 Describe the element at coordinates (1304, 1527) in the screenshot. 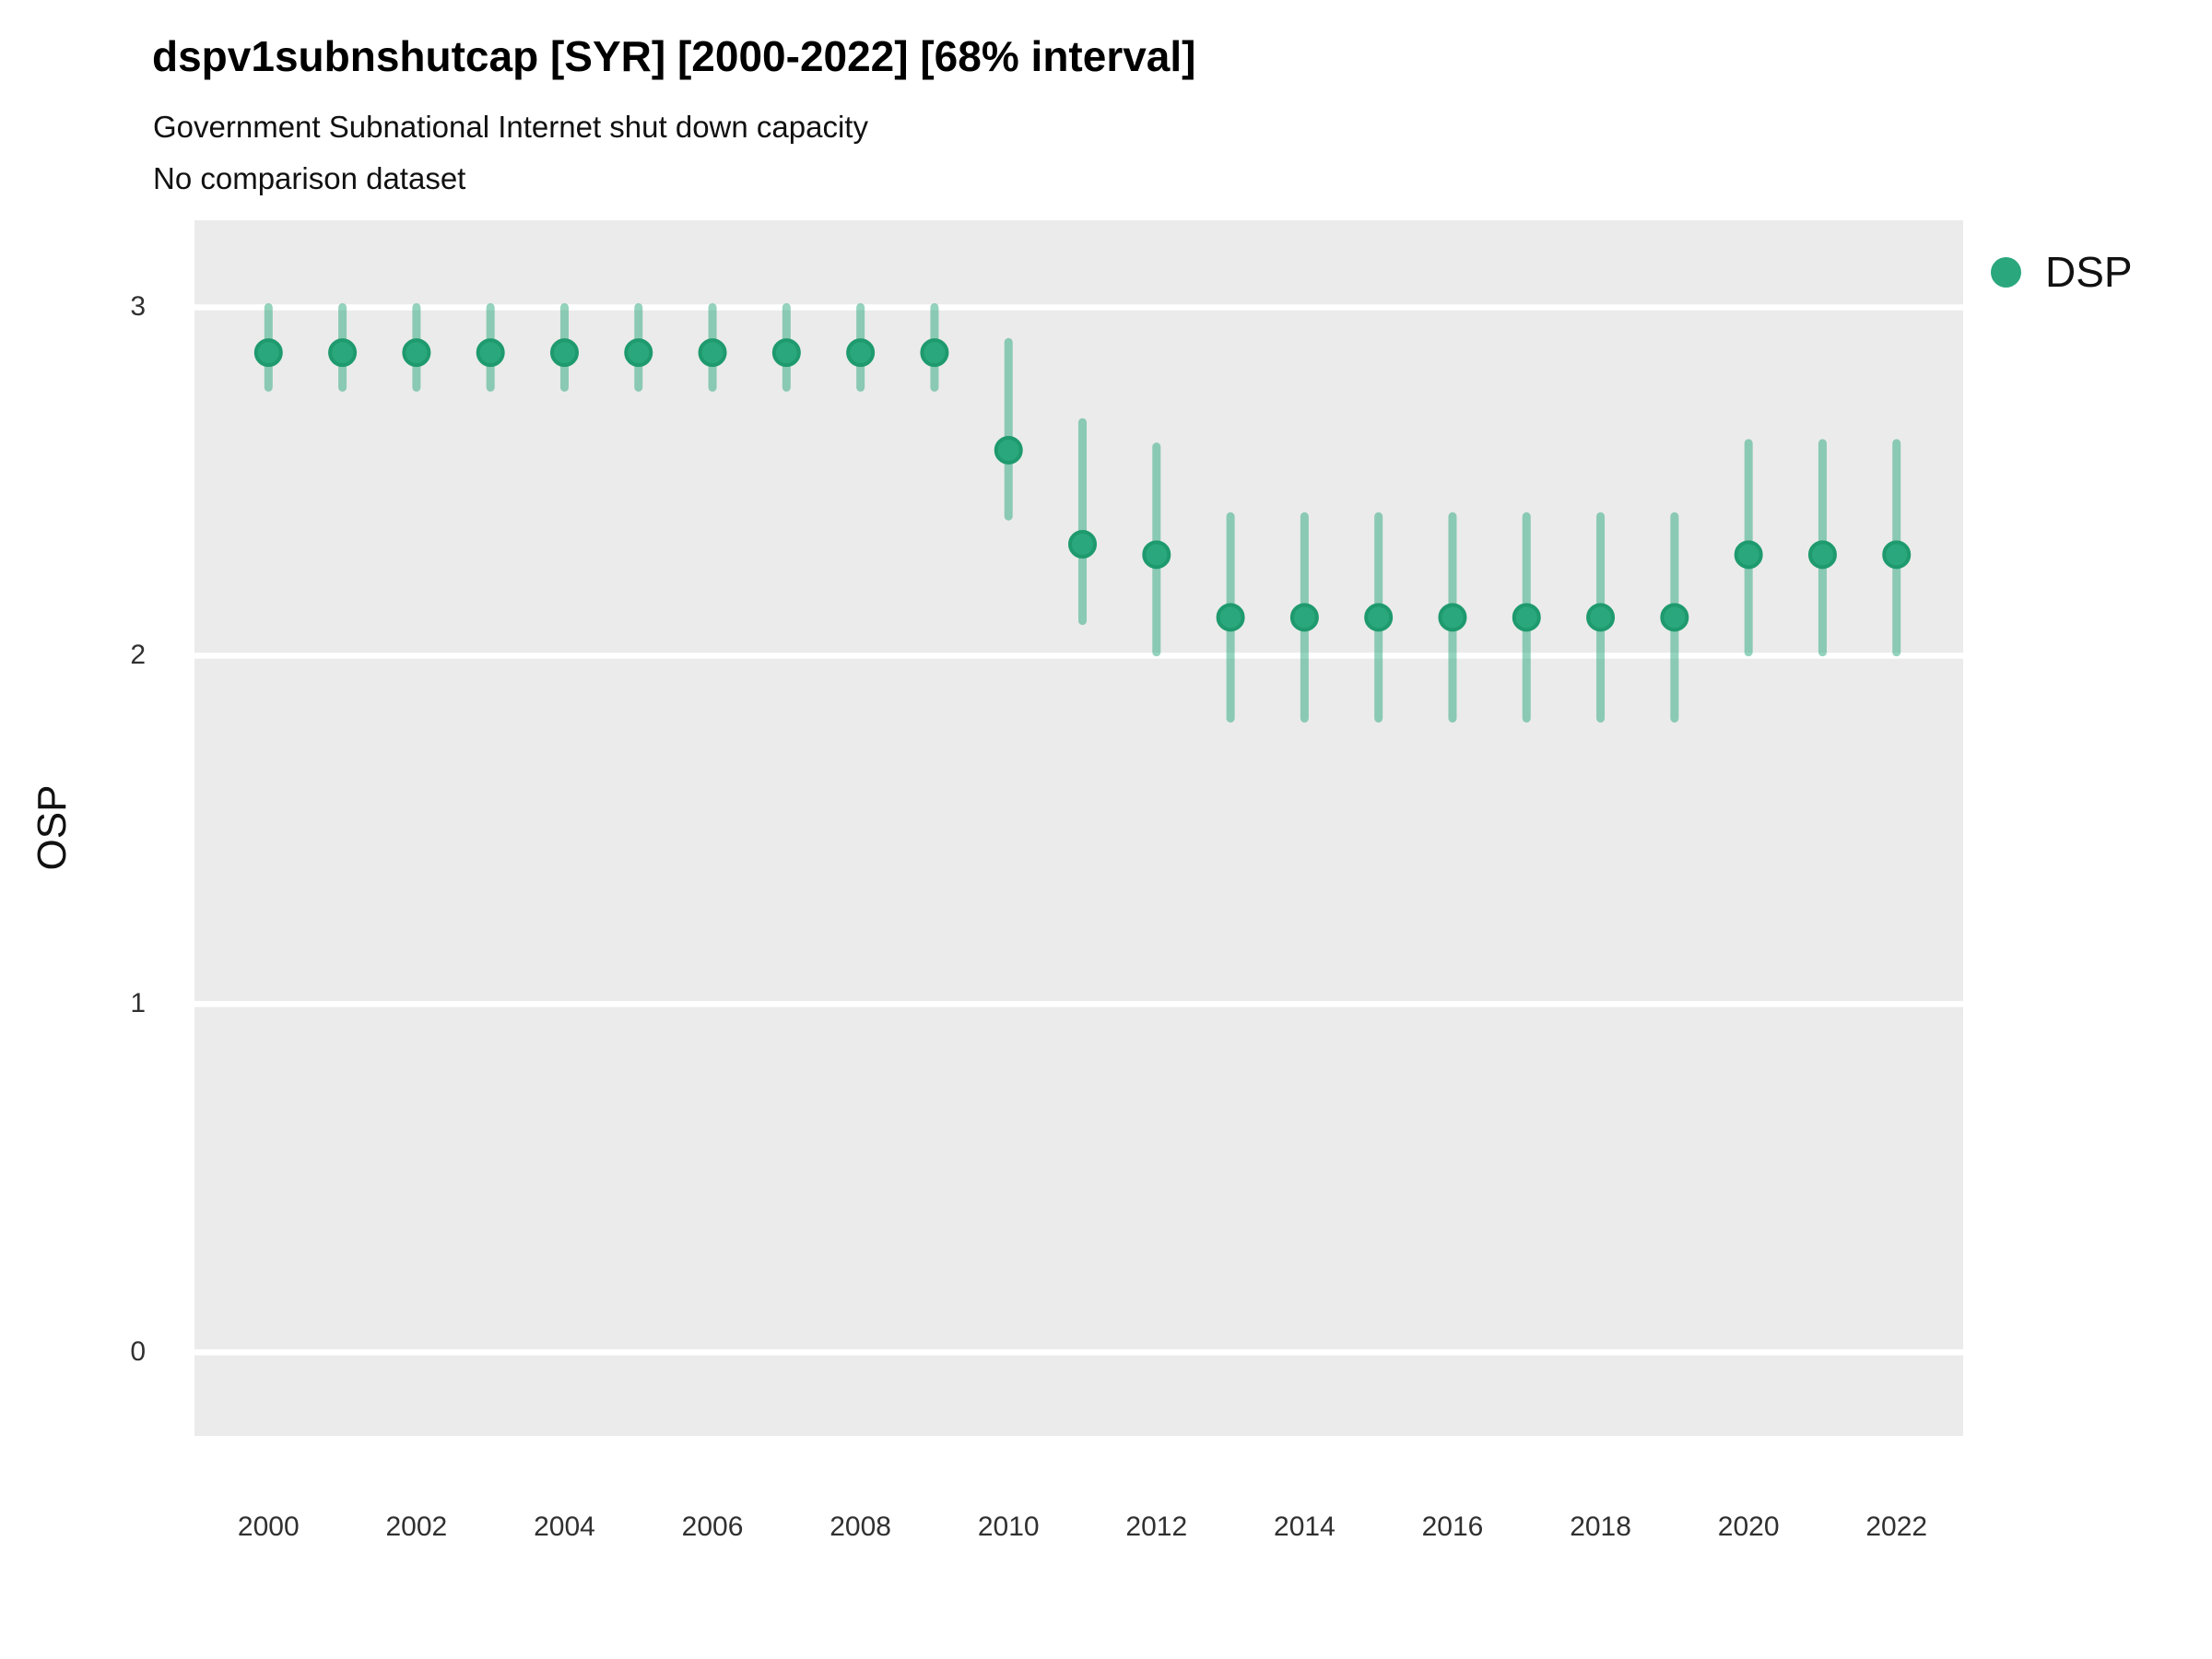

I see `x-tick-2014: 2014` at that location.